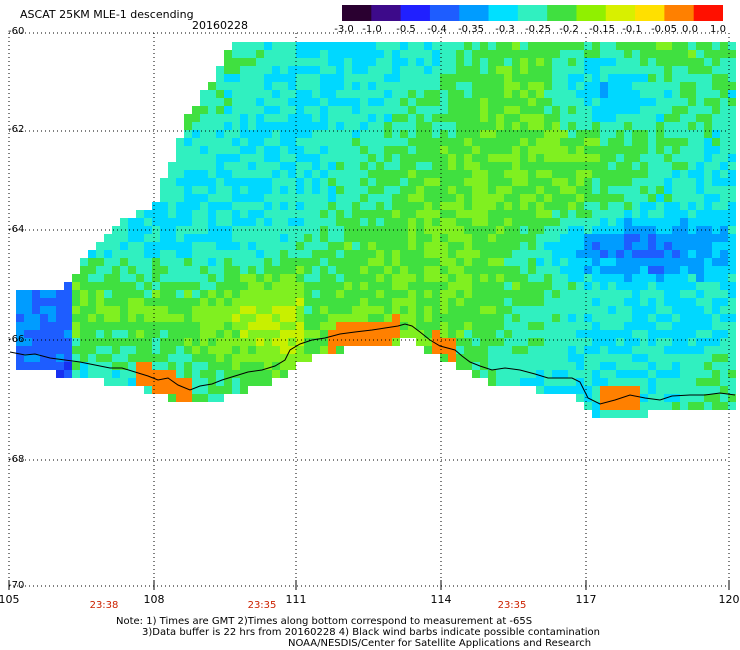 The height and width of the screenshot is (650, 740). Describe the element at coordinates (16, 459) in the screenshot. I see `lat-label: -68` at that location.